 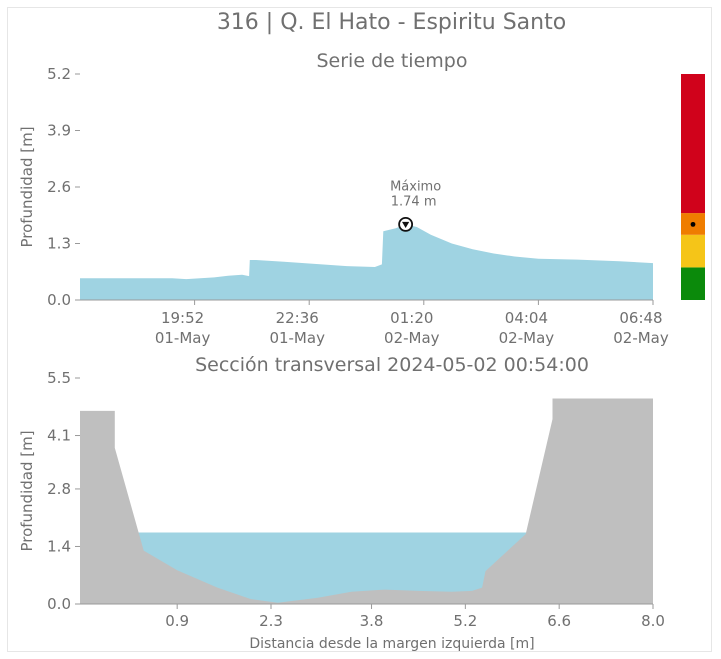 What do you see at coordinates (372, 621) in the screenshot?
I see `x-tick-label: 3.8` at bounding box center [372, 621].